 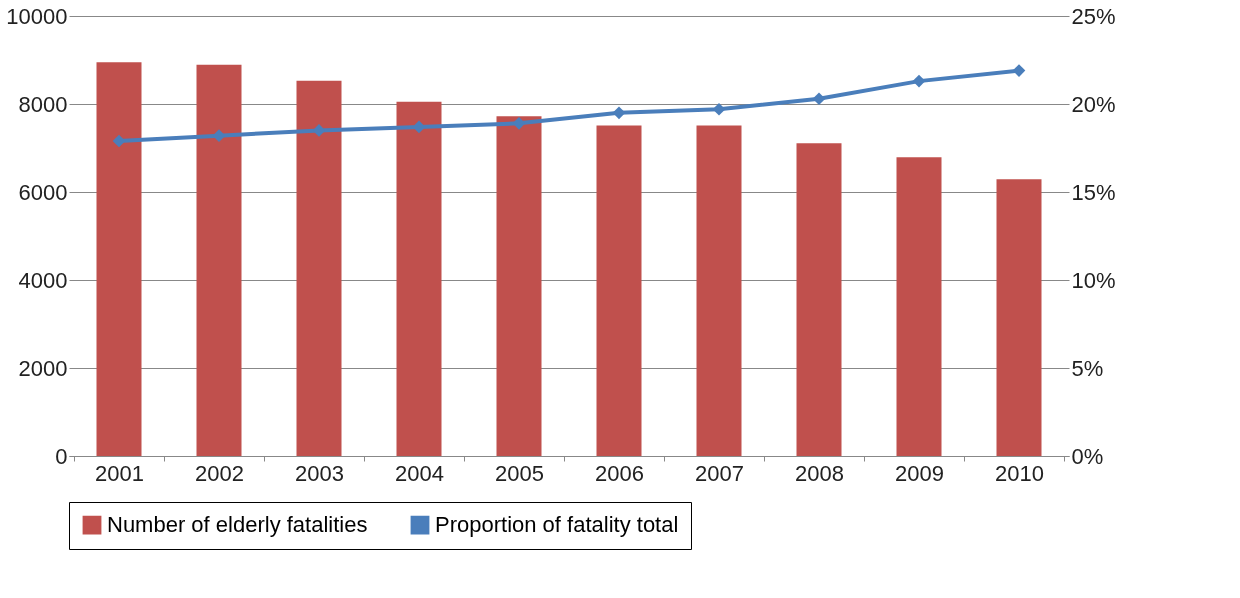 I want to click on y-tick-label: 10000, so click(x=37, y=16).